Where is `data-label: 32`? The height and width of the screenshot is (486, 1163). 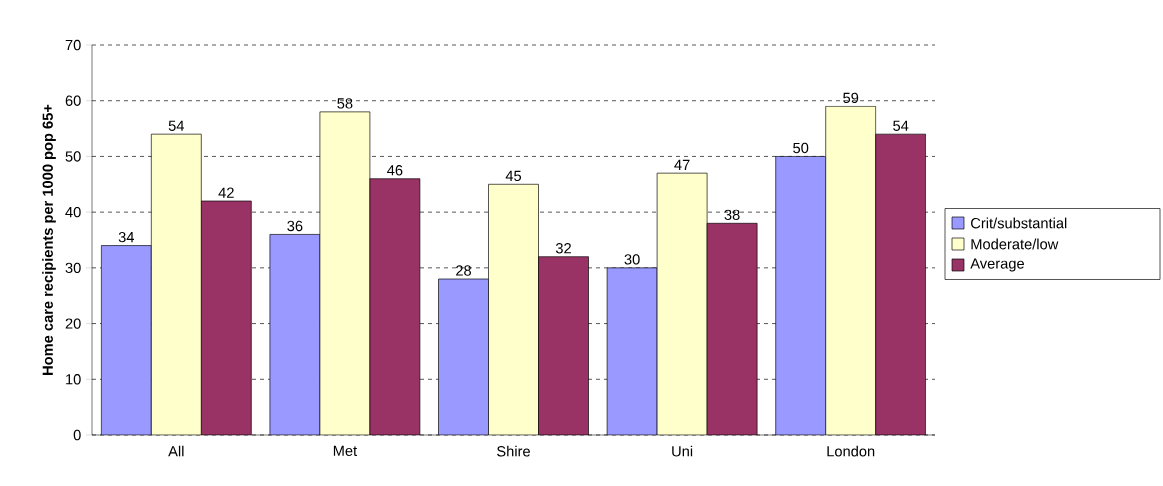 data-label: 32 is located at coordinates (563, 248).